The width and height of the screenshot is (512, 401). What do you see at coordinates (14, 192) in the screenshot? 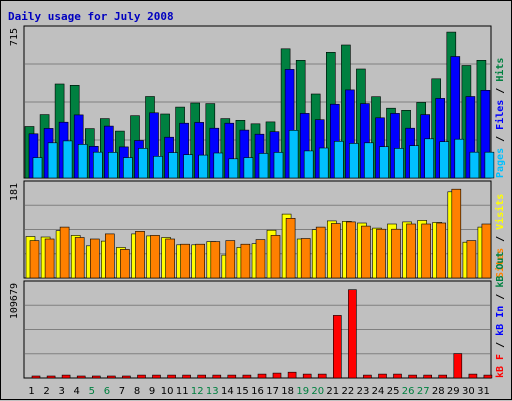
I see `ymax-label-visits-sites: 181` at bounding box center [14, 192].